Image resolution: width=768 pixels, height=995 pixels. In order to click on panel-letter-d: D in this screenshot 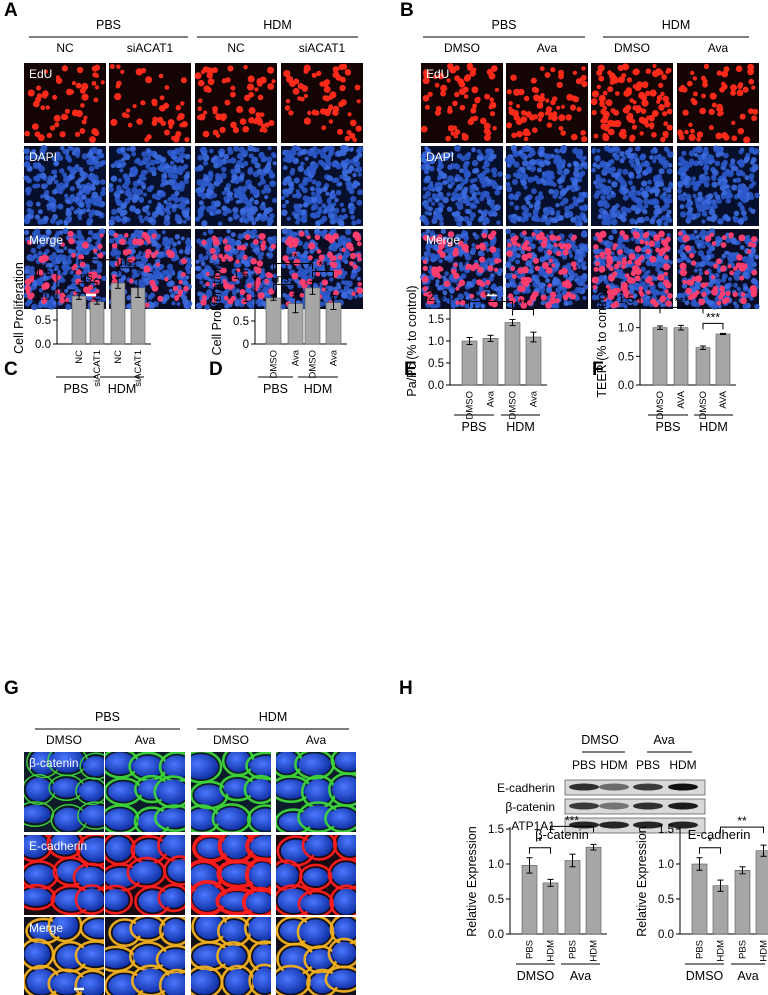, I will do `click(216, 369)`.